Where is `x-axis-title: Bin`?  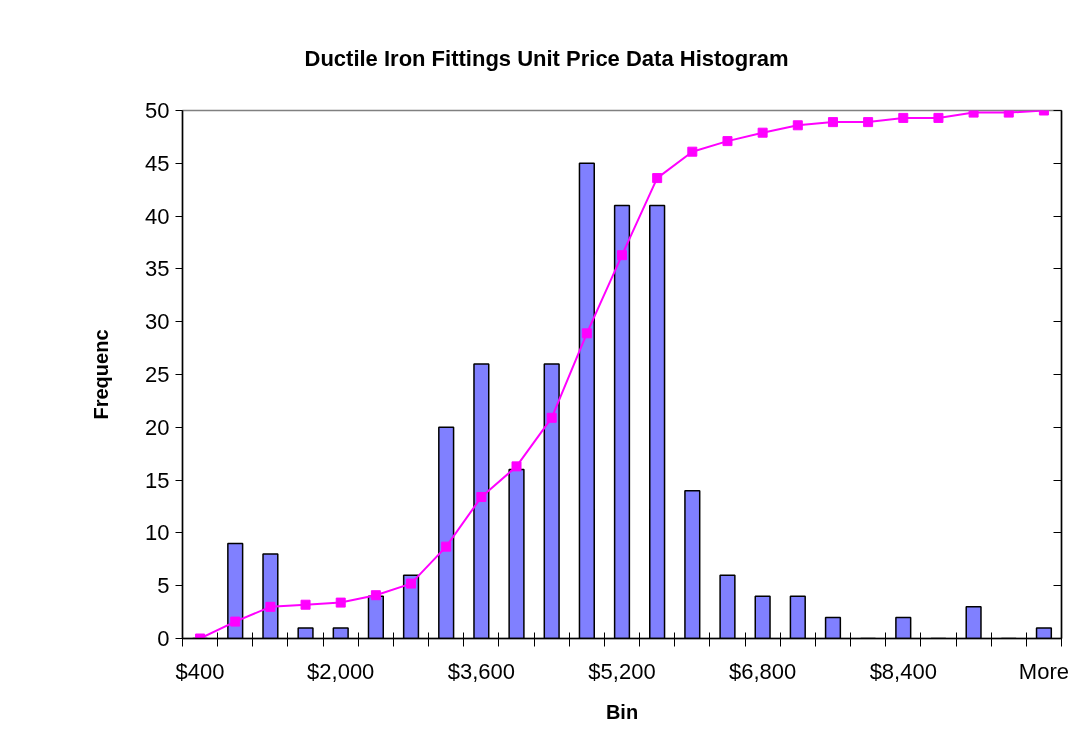
x-axis-title: Bin is located at coordinates (622, 711).